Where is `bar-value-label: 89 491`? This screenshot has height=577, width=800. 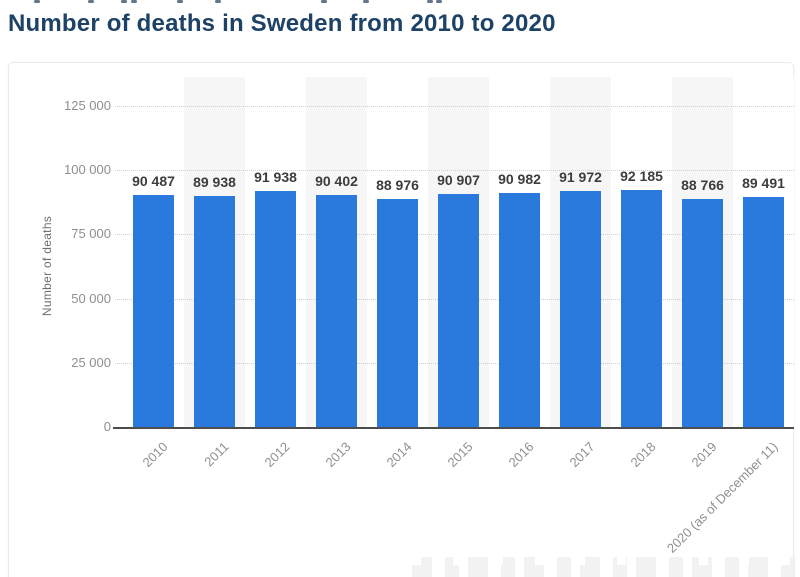
bar-value-label: 89 491 is located at coordinates (763, 183).